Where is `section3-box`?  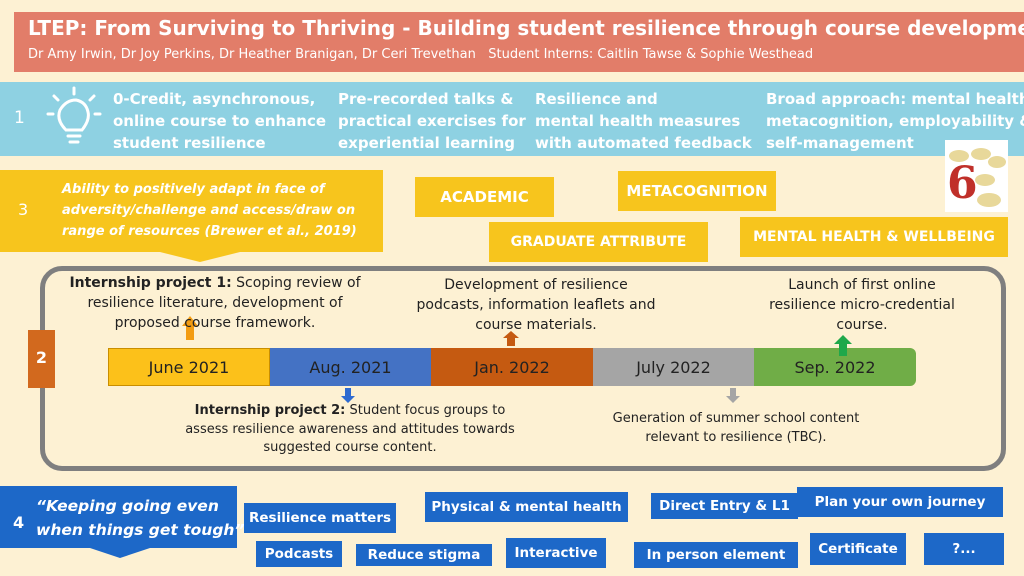
section3-box is located at coordinates (191, 216).